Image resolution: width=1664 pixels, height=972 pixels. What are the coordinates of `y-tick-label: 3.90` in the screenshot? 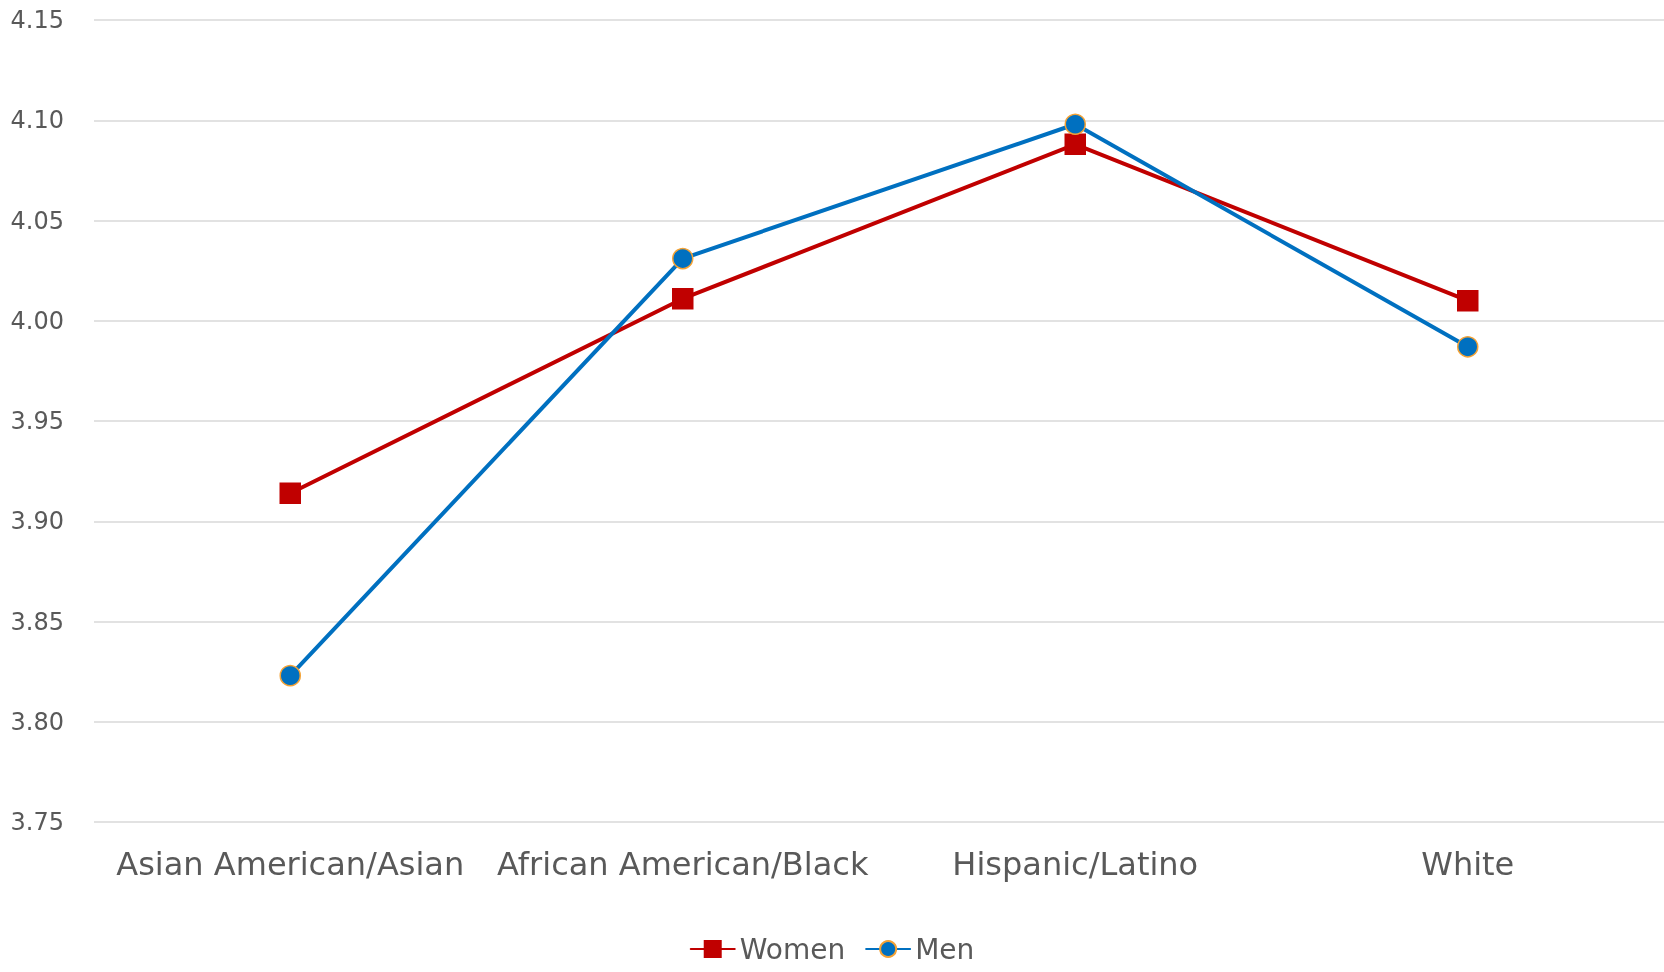 It's located at (37, 521).